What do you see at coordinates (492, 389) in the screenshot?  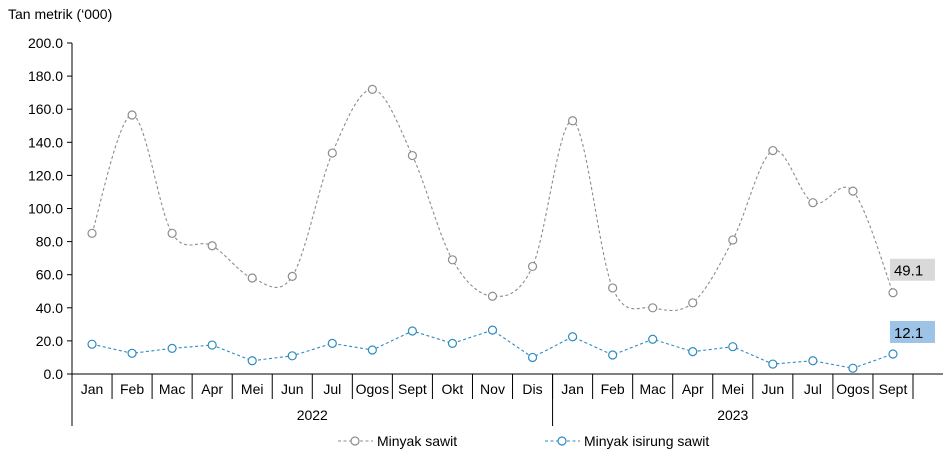 I see `x-tick-label: Nov` at bounding box center [492, 389].